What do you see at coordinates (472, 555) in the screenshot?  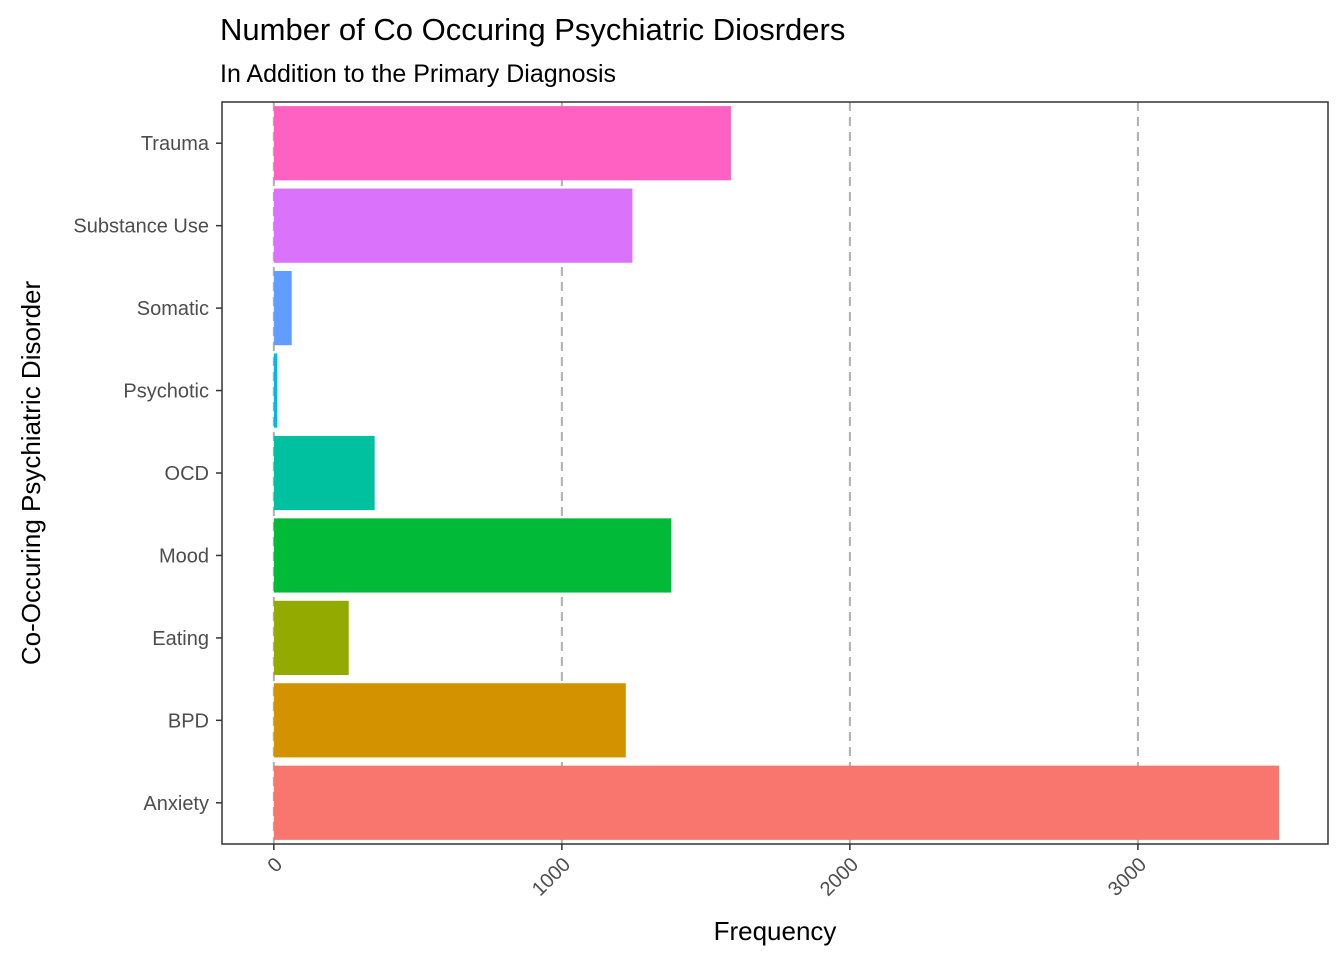 I see `bar-mood` at bounding box center [472, 555].